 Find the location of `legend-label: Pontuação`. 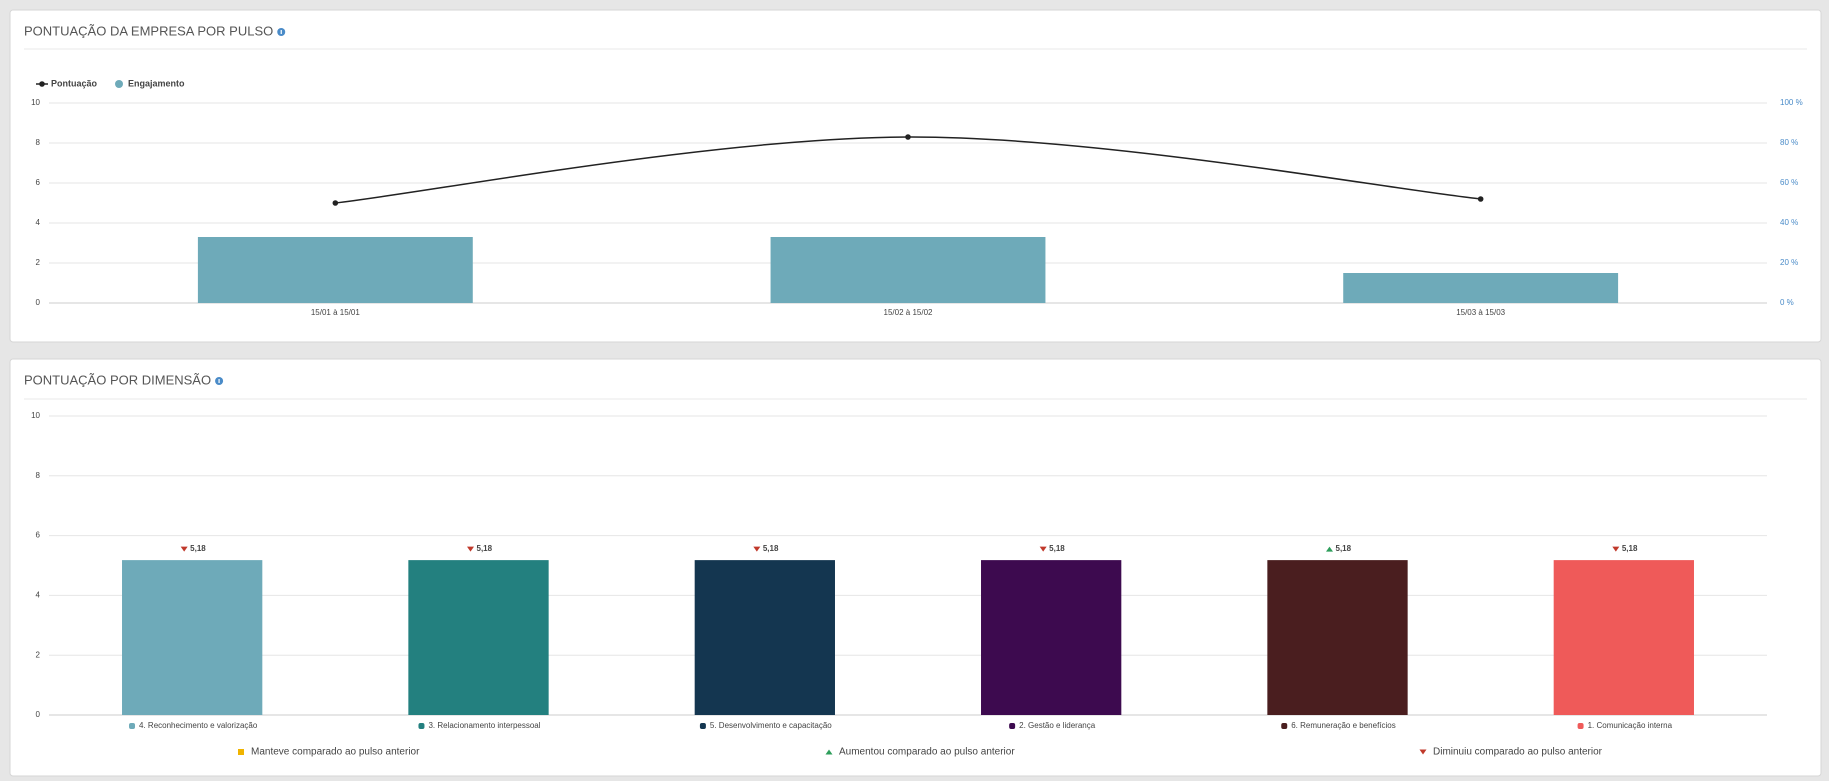

legend-label: Pontuação is located at coordinates (74, 83).